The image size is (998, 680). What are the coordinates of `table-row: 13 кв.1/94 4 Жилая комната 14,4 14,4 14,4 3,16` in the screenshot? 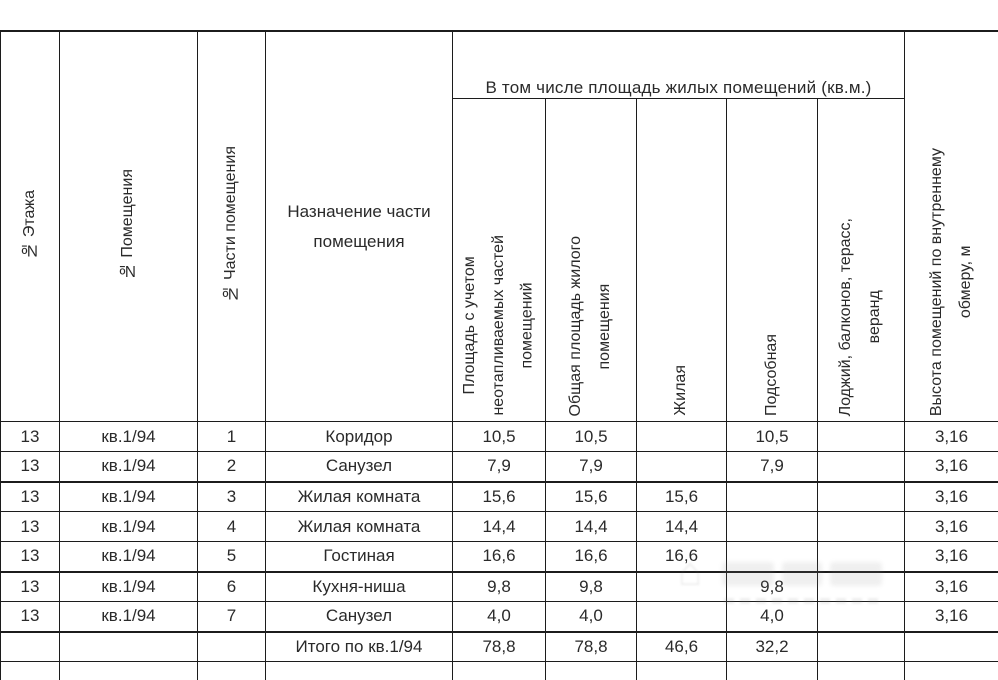 It's located at (499, 526).